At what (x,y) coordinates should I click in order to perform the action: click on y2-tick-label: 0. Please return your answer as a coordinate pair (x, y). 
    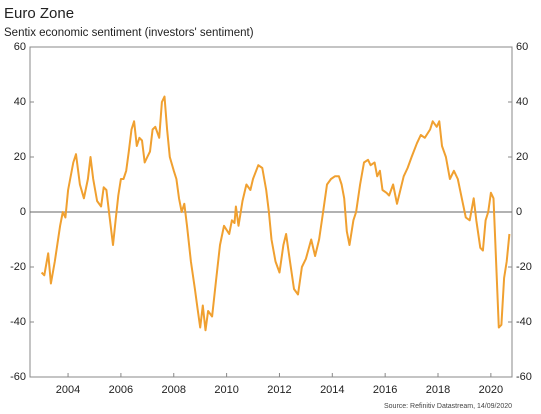
    Looking at the image, I should click on (519, 212).